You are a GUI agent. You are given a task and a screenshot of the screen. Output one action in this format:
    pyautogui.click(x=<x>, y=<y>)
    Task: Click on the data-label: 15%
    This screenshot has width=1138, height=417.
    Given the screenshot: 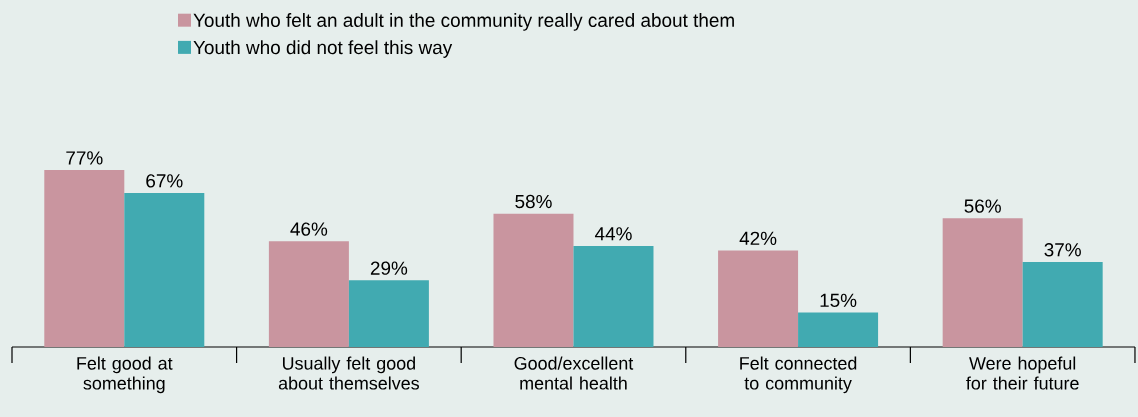 What is the action you would take?
    pyautogui.click(x=838, y=300)
    